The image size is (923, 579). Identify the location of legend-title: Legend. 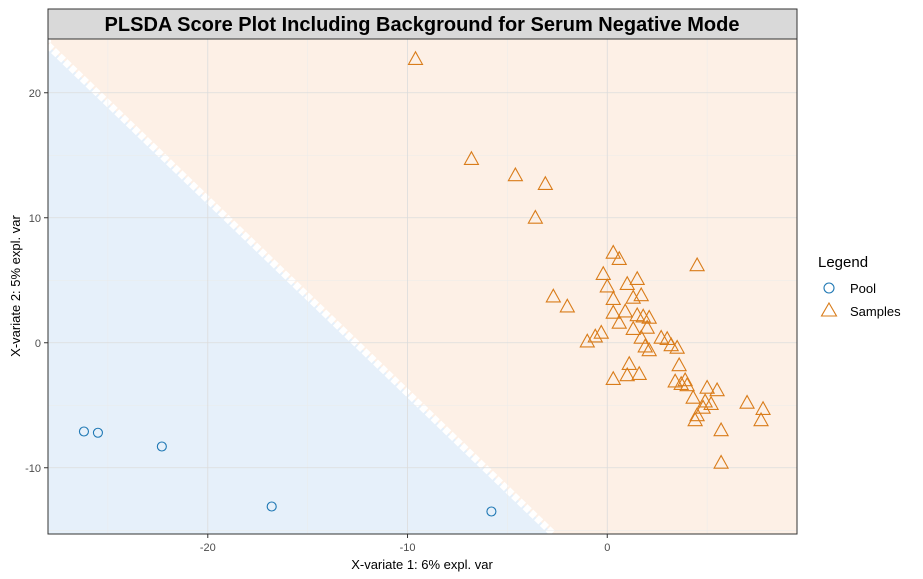
(843, 262).